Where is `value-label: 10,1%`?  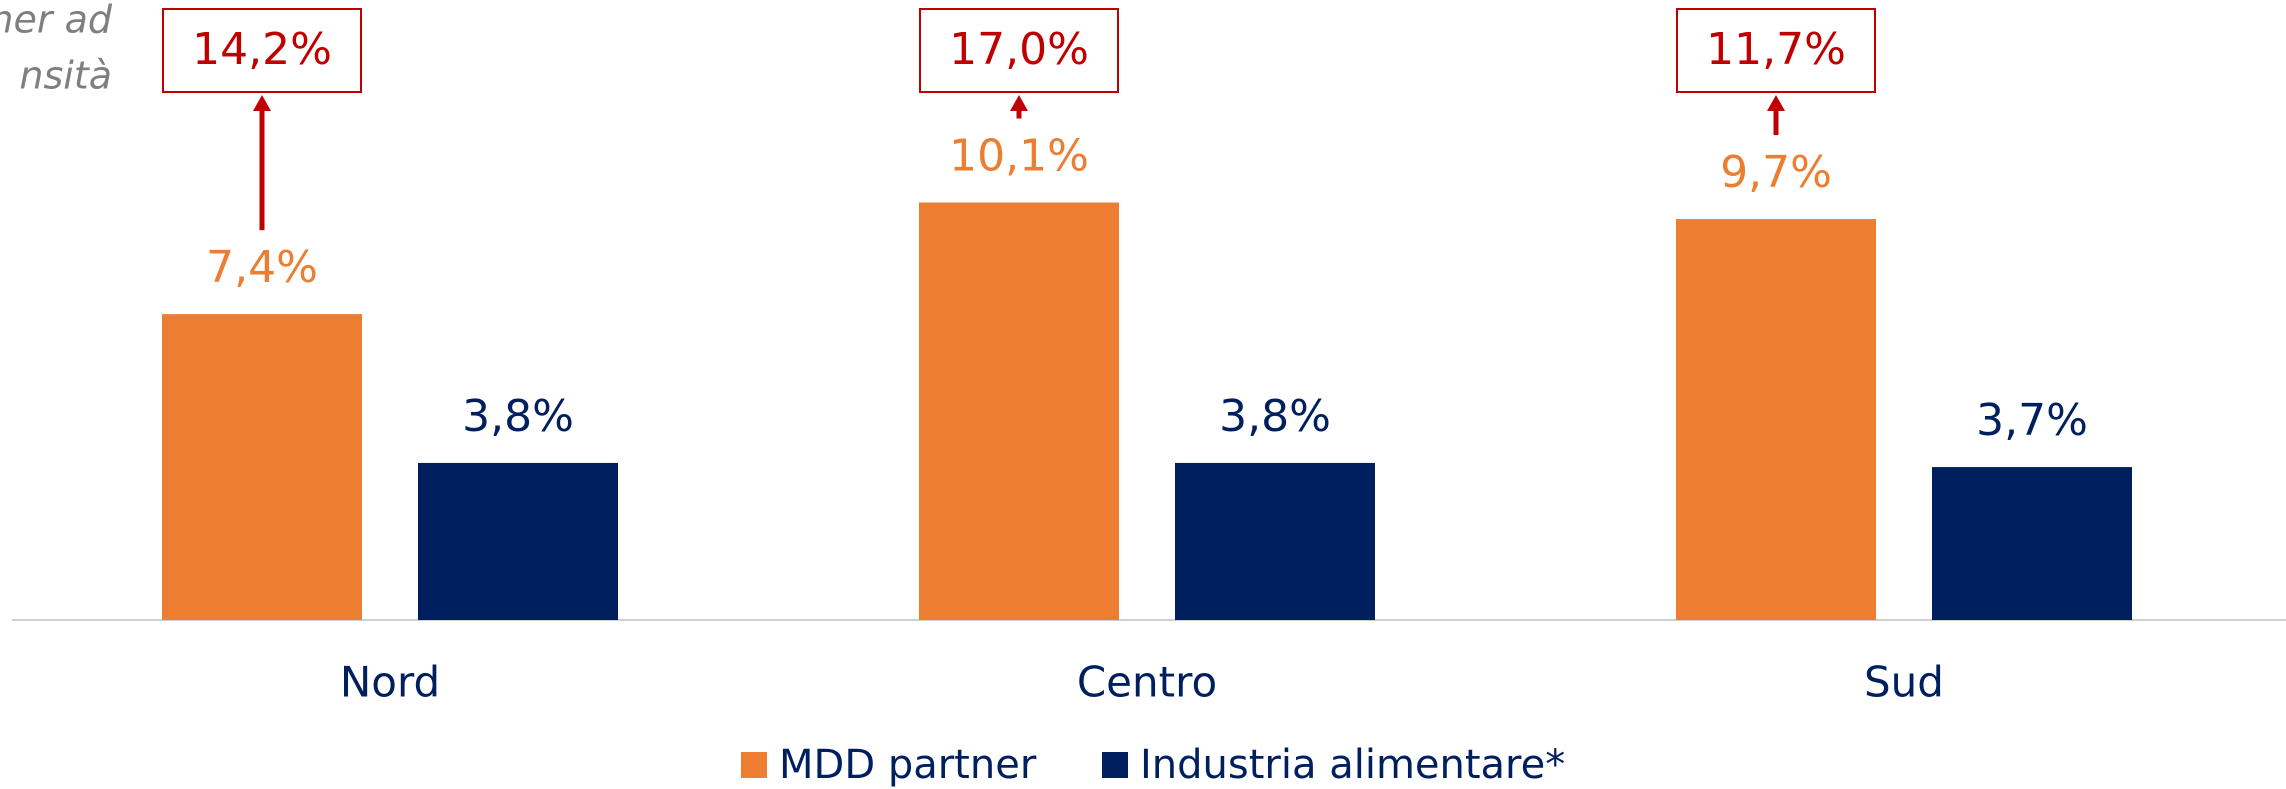
value-label: 10,1% is located at coordinates (1019, 156).